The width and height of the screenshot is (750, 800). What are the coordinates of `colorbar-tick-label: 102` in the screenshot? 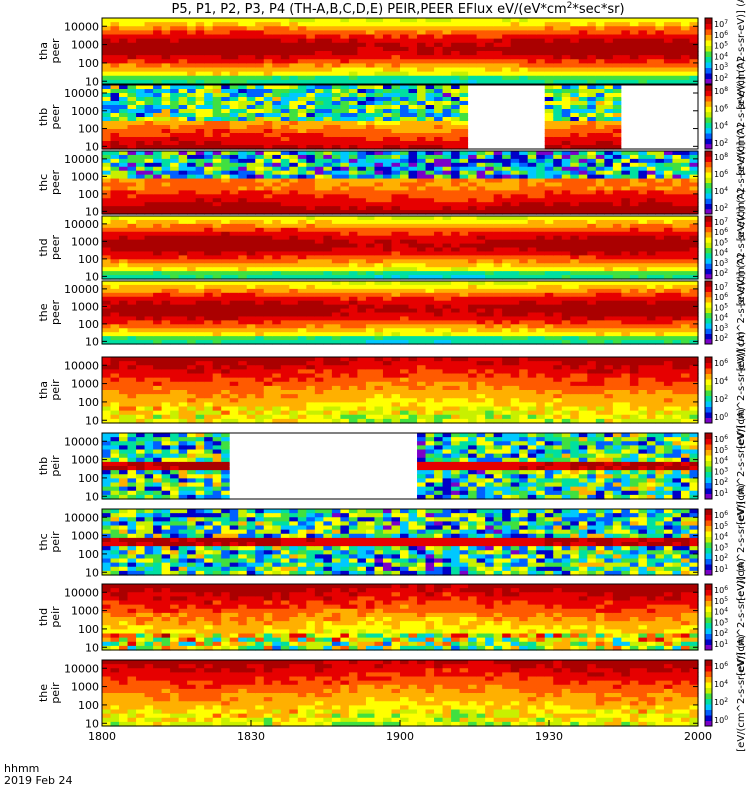 It's located at (721, 208).